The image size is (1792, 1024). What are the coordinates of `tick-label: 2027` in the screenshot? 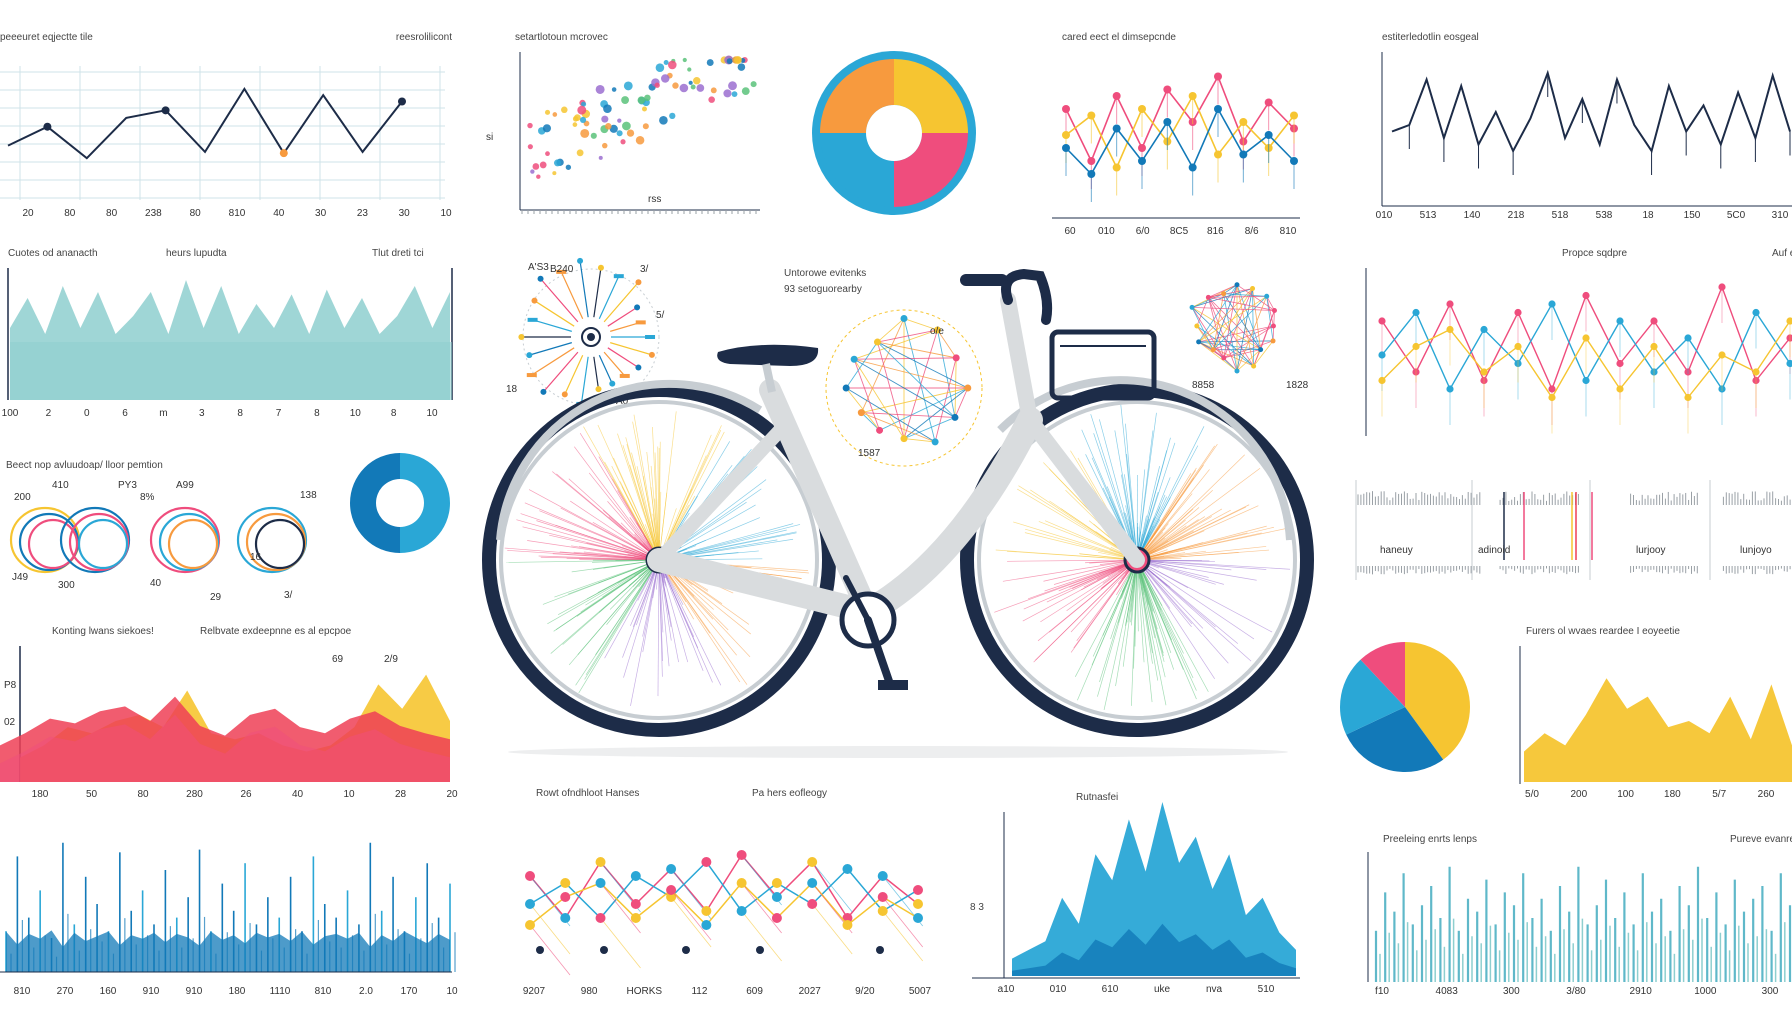 It's located at (810, 991).